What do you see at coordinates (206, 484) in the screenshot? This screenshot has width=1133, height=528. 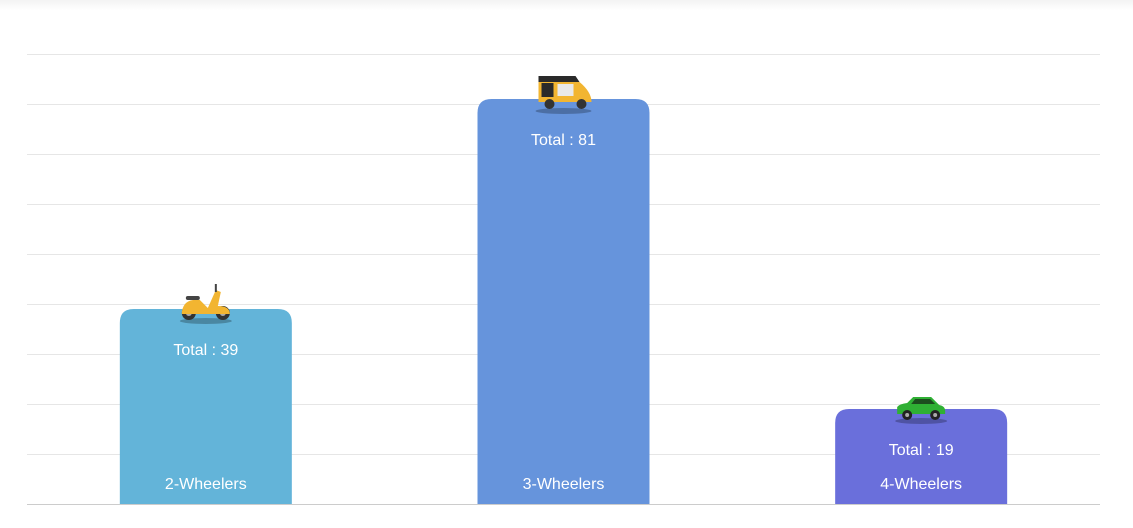 I see `bar-category-label: 2-Wheelers` at bounding box center [206, 484].